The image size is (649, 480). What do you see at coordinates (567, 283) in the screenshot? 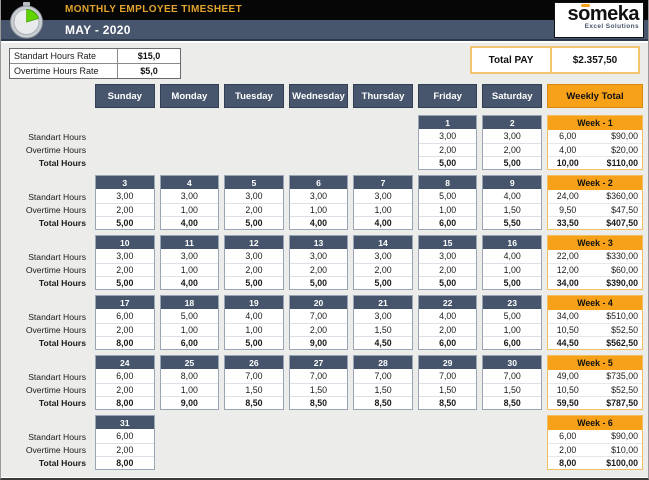
I see `total-hours-total: 34,00` at bounding box center [567, 283].